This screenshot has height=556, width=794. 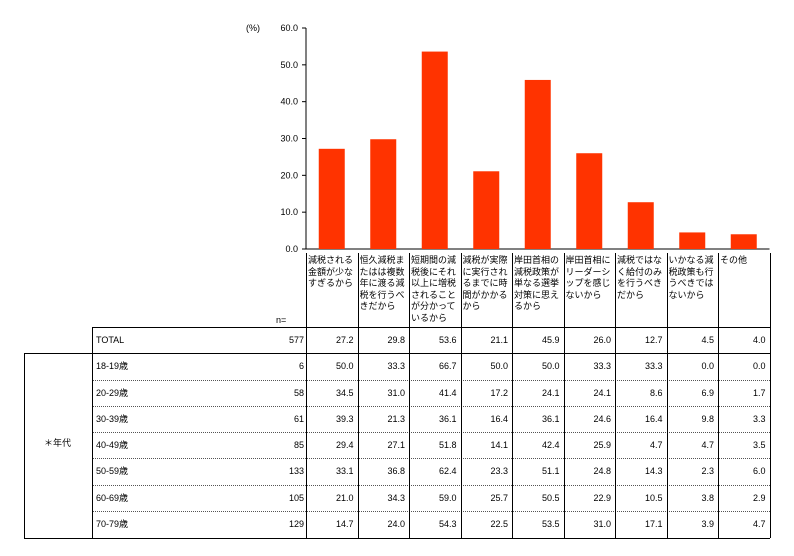 I want to click on row-label: 70-79歳, so click(x=112, y=524).